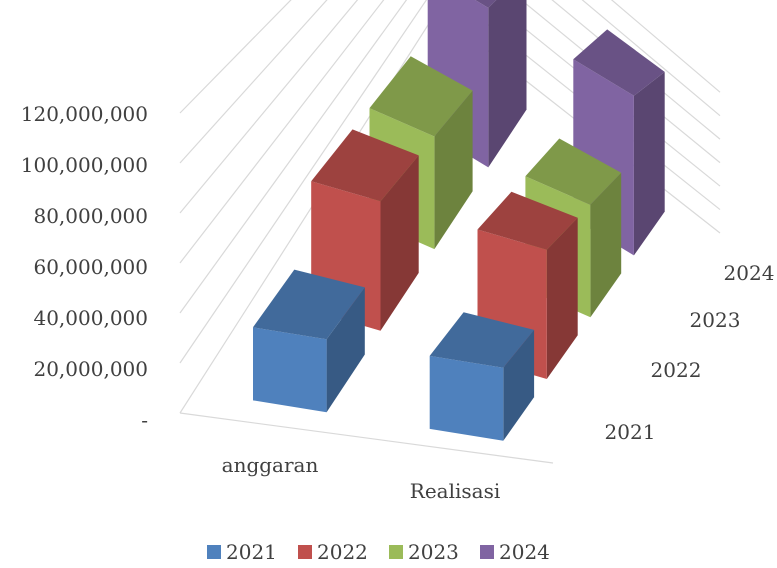 Image resolution: width=777 pixels, height=568 pixels. Describe the element at coordinates (455, 491) in the screenshot. I see `category-label-realisasi: Realisasi` at that location.